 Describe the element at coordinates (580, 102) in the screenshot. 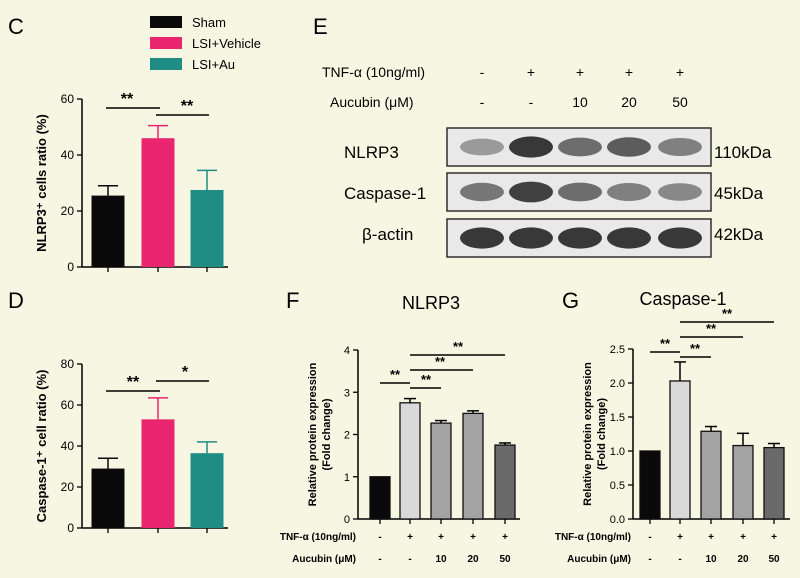

I see `blot-aucubin-value: 10` at that location.